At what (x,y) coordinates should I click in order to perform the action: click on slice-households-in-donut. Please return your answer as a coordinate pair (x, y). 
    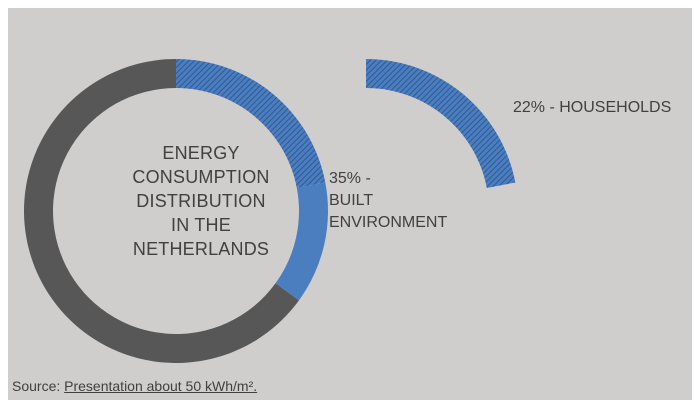
    Looking at the image, I should click on (251, 123).